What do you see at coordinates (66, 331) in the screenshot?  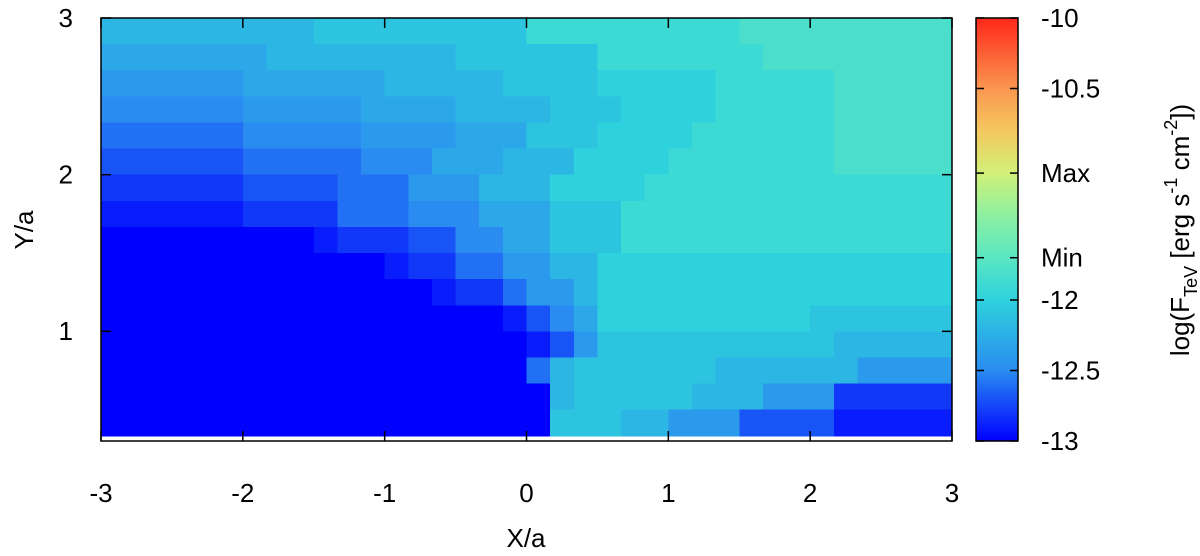 I see `y-tick-label: 1` at bounding box center [66, 331].